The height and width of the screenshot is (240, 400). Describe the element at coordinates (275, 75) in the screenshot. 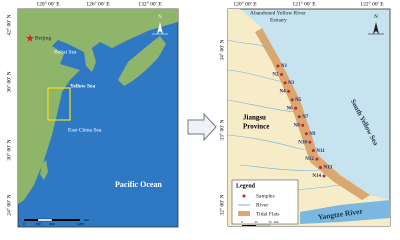

I see `sample-label: N2` at that location.